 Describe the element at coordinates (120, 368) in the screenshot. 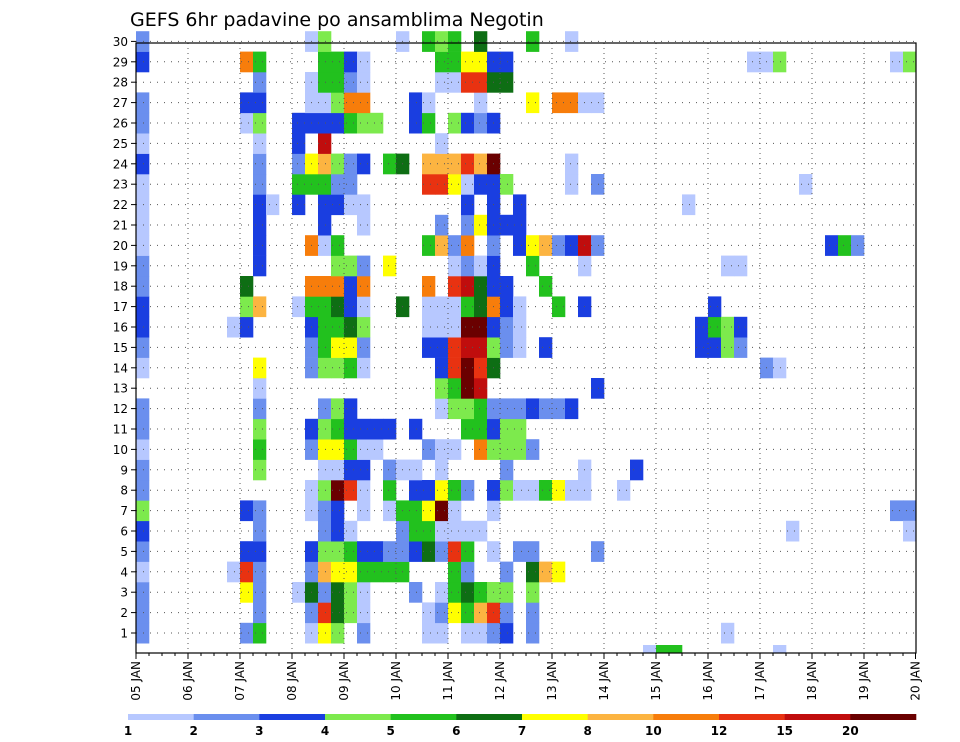

I see `y-tick-label: 14` at that location.